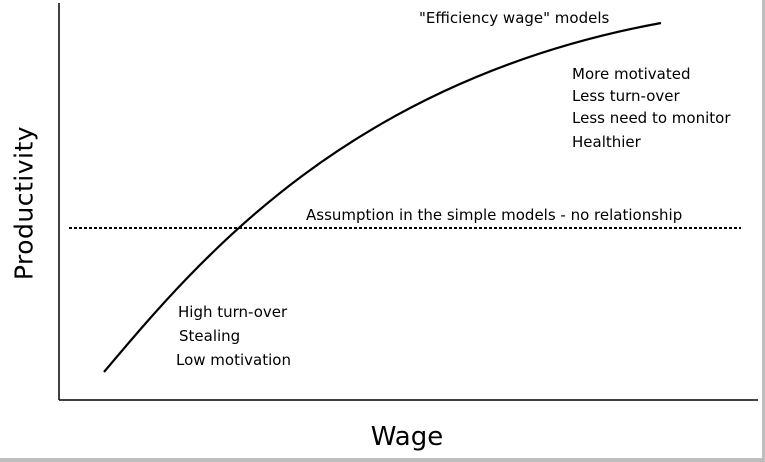 This screenshot has width=765, height=462. I want to click on high-wage-effect: Less need to monitor, so click(651, 118).